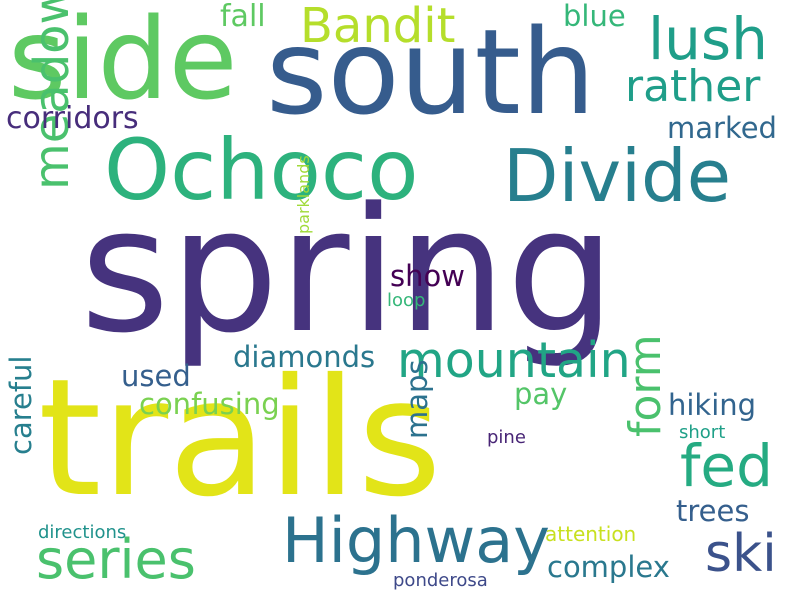 The height and width of the screenshot is (600, 800). What do you see at coordinates (116, 559) in the screenshot?
I see `word-series: series` at bounding box center [116, 559].